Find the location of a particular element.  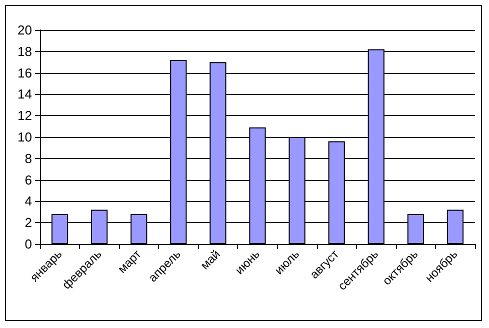

y-tick-label: 10 is located at coordinates (25, 137).